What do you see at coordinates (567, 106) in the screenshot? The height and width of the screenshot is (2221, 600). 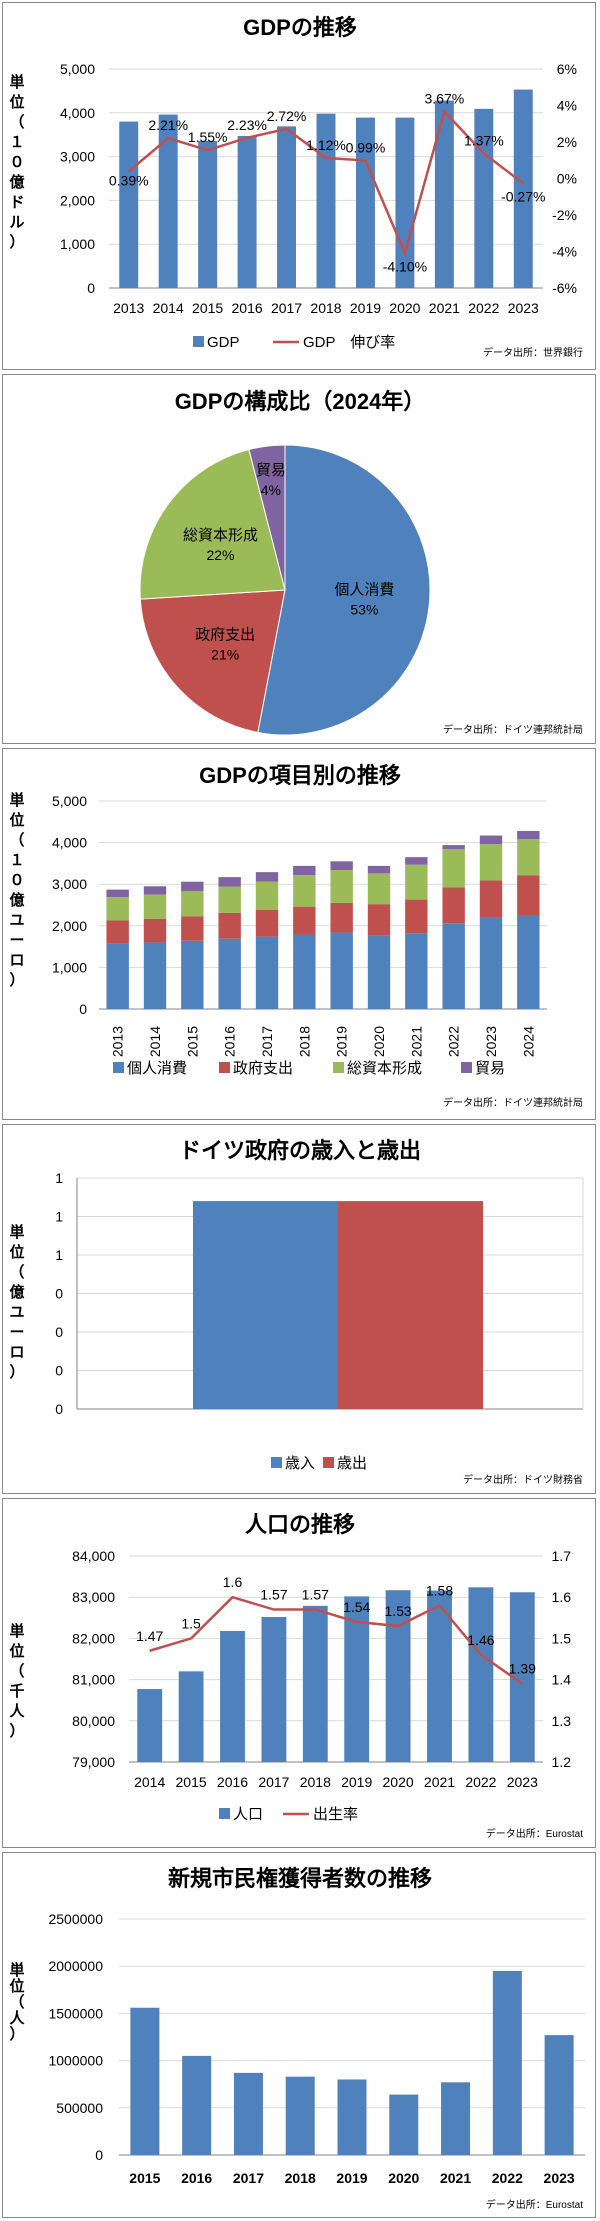 I see `y2-tick-label: 4%` at bounding box center [567, 106].